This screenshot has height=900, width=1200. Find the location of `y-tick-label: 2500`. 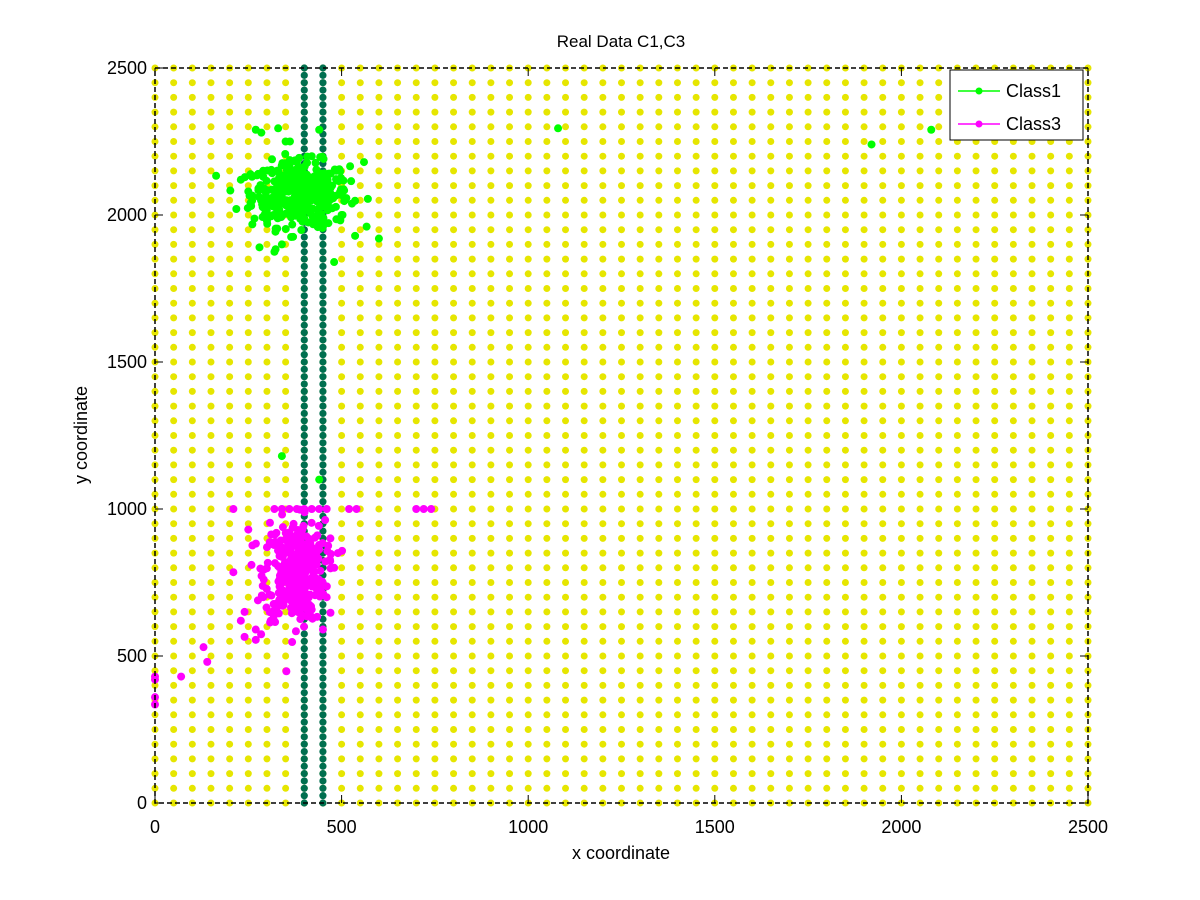

y-tick-label: 2500 is located at coordinates (127, 68).